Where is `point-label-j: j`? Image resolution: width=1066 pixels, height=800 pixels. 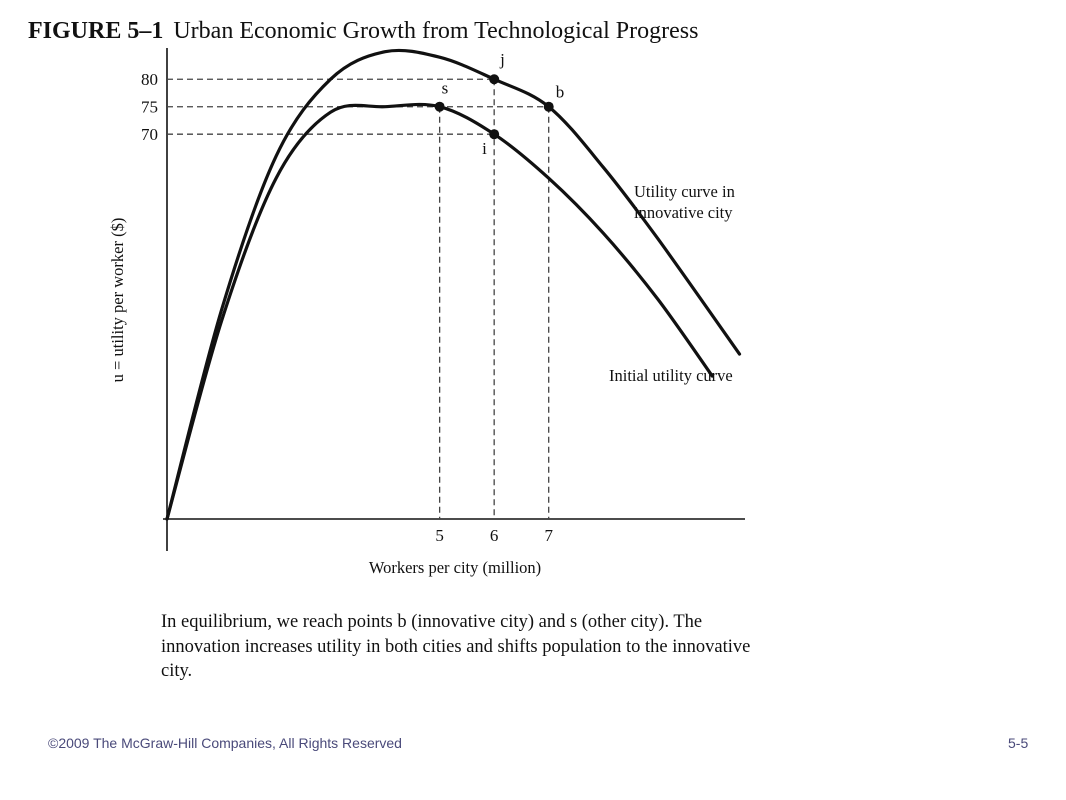 point-label-j: j is located at coordinates (502, 59).